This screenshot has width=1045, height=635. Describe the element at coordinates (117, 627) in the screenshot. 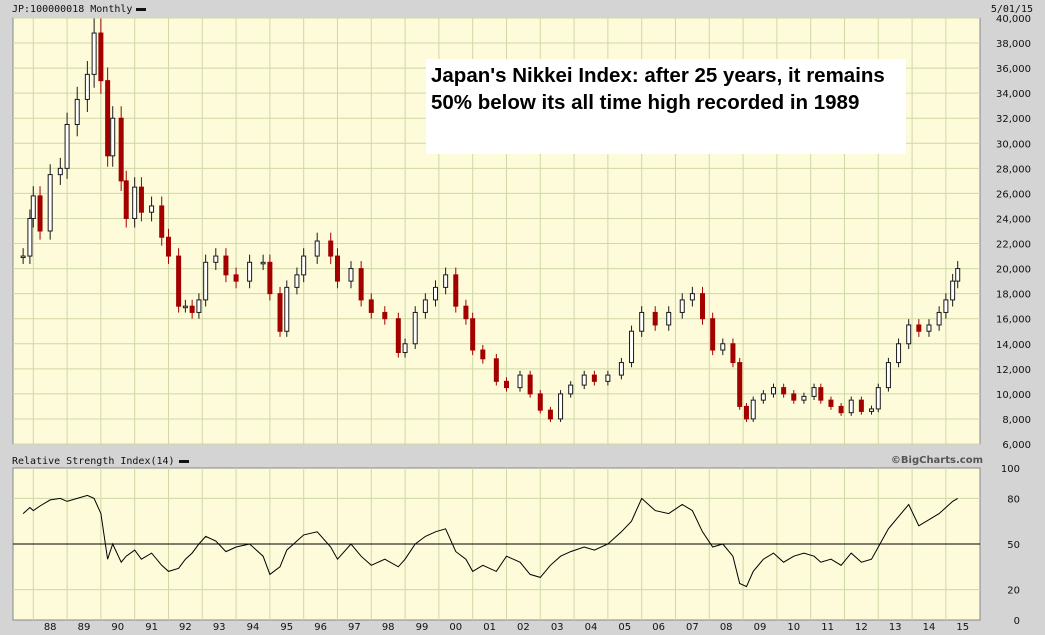

I see `x-tick-label: 90` at that location.